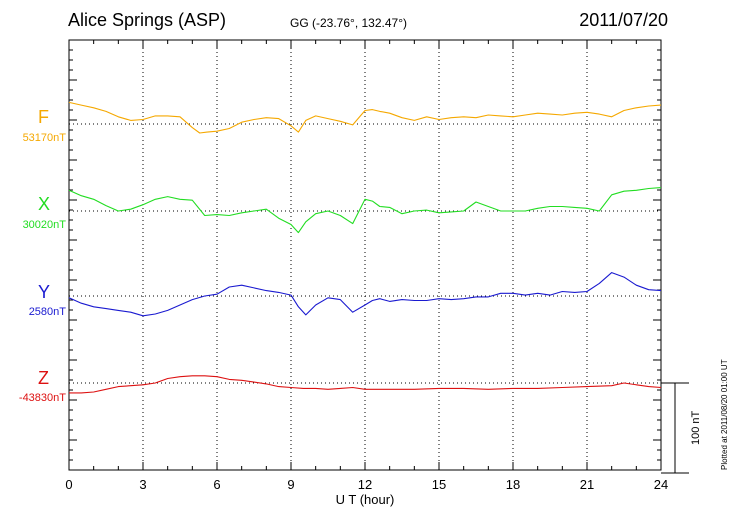  What do you see at coordinates (147, 20) in the screenshot?
I see `station-title: Alice Springs (ASP)` at bounding box center [147, 20].